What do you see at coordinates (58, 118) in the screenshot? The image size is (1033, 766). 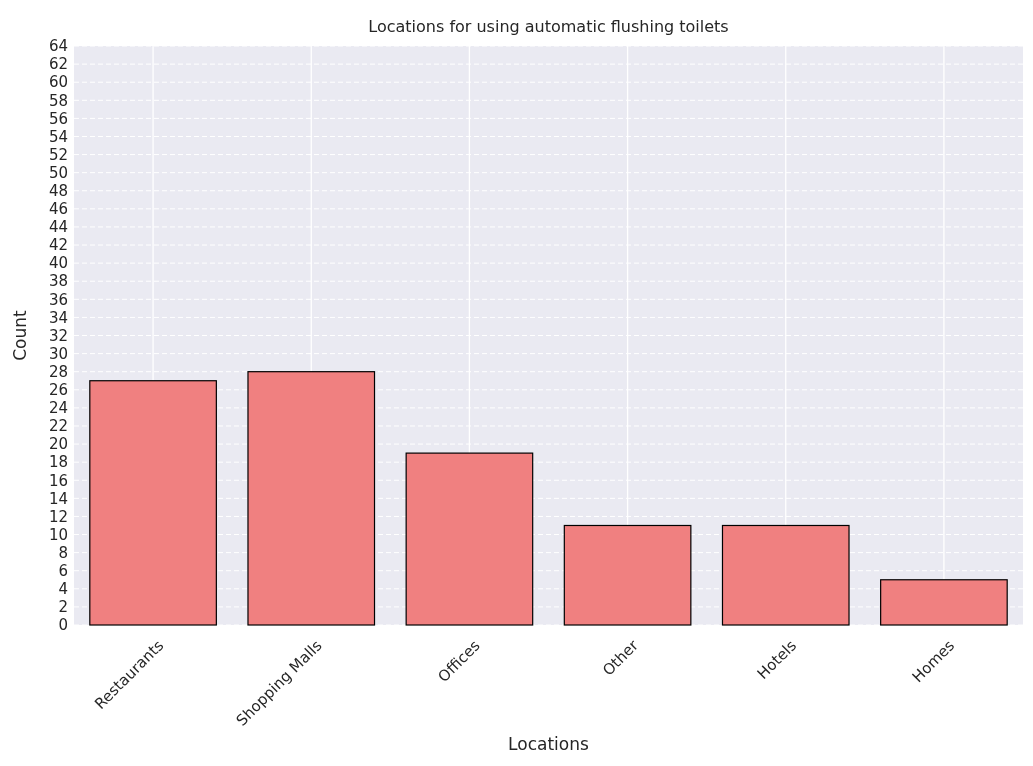 I see `y-tick-label: 56` at bounding box center [58, 118].